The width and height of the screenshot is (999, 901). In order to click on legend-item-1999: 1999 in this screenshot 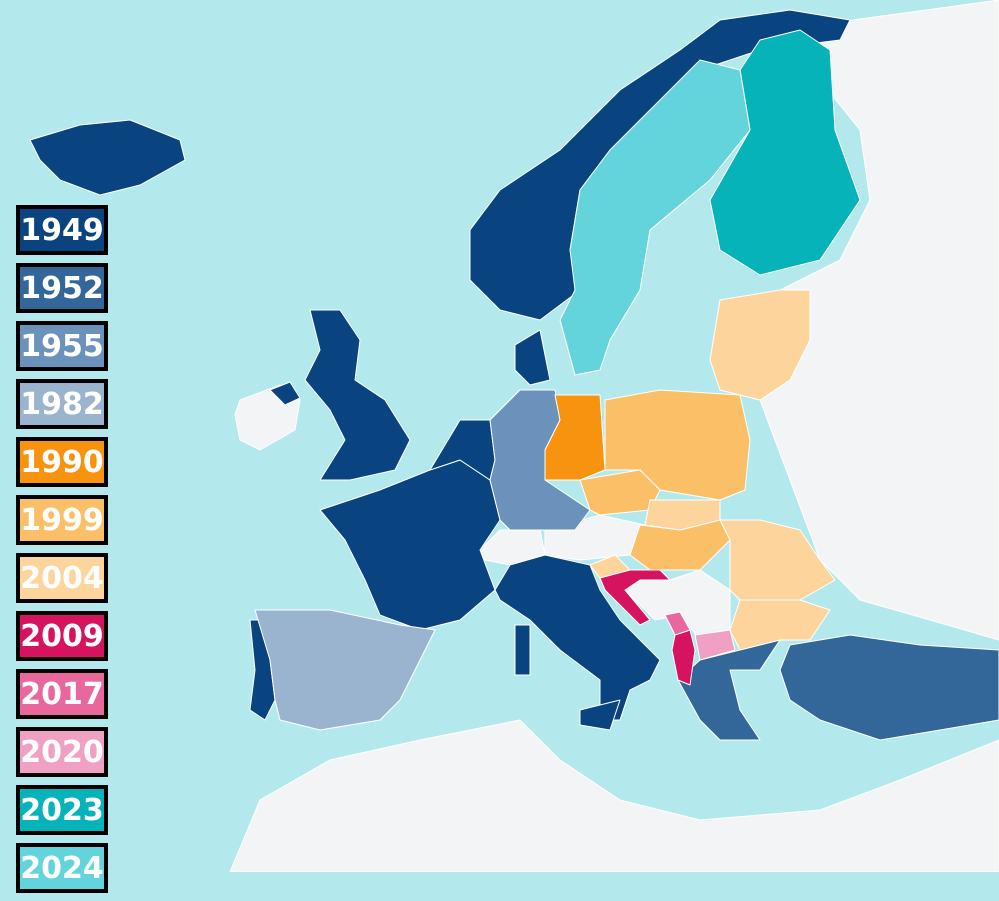, I will do `click(62, 520)`.